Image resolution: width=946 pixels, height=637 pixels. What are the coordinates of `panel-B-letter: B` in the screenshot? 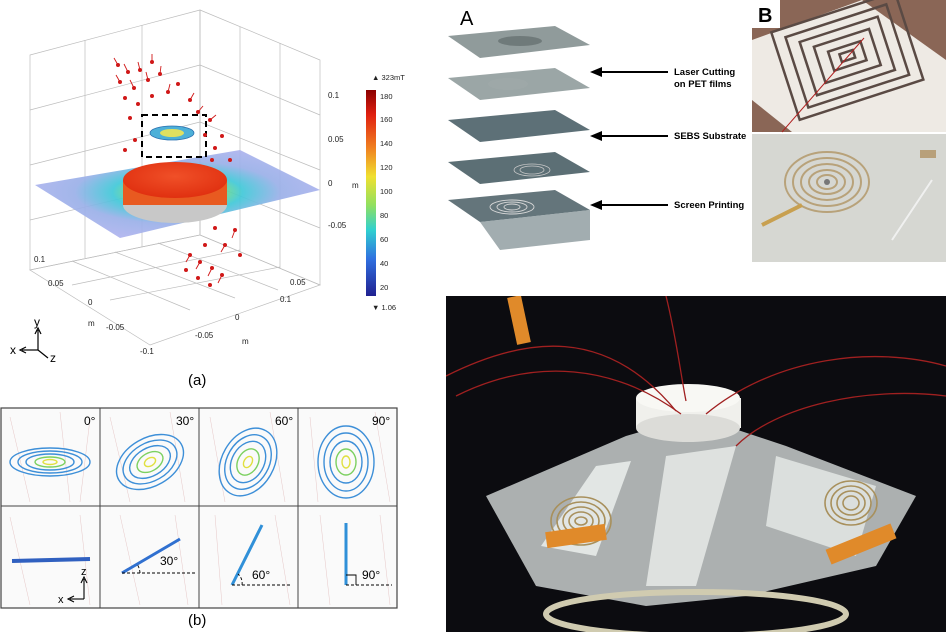 It's located at (765, 16).